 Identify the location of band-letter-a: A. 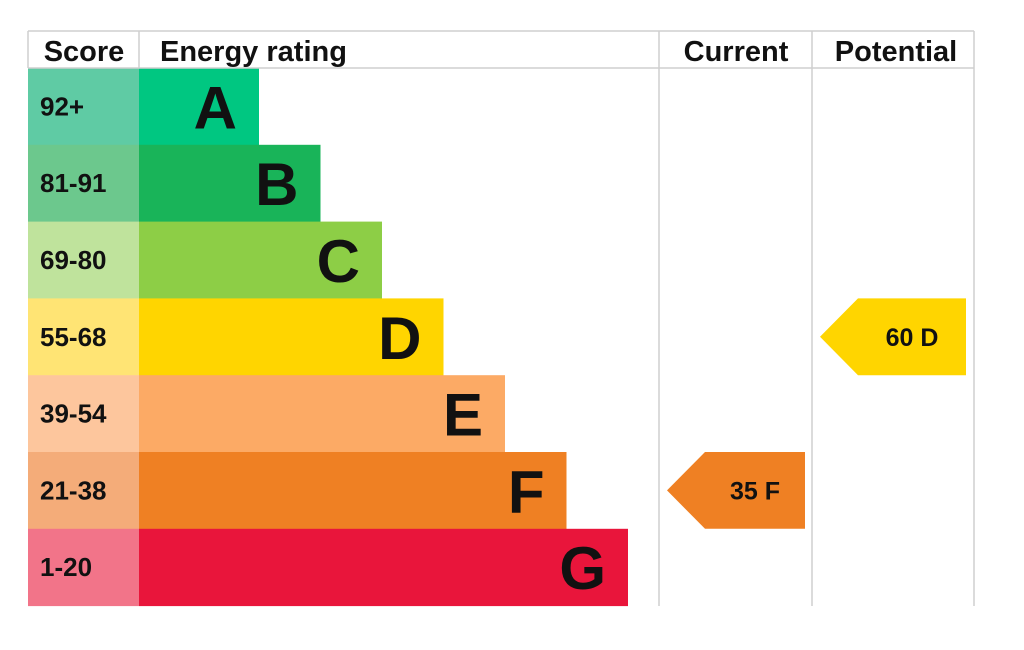
(215, 107).